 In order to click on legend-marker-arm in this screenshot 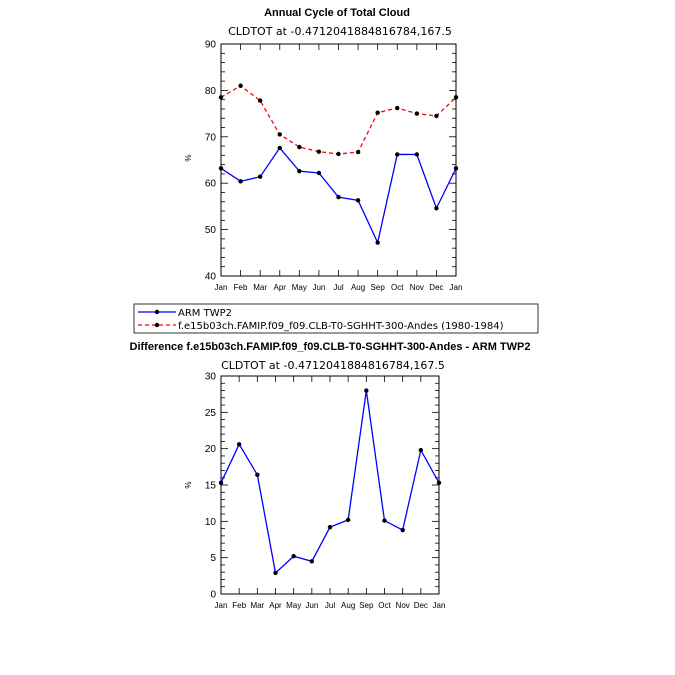, I will do `click(157, 312)`.